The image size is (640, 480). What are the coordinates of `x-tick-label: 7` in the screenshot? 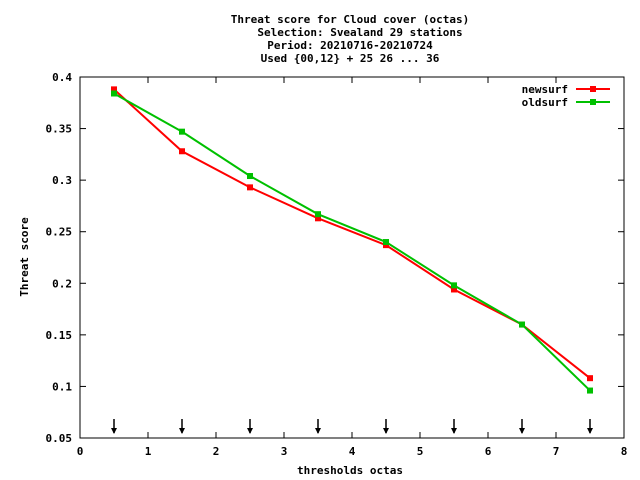 It's located at (556, 451).